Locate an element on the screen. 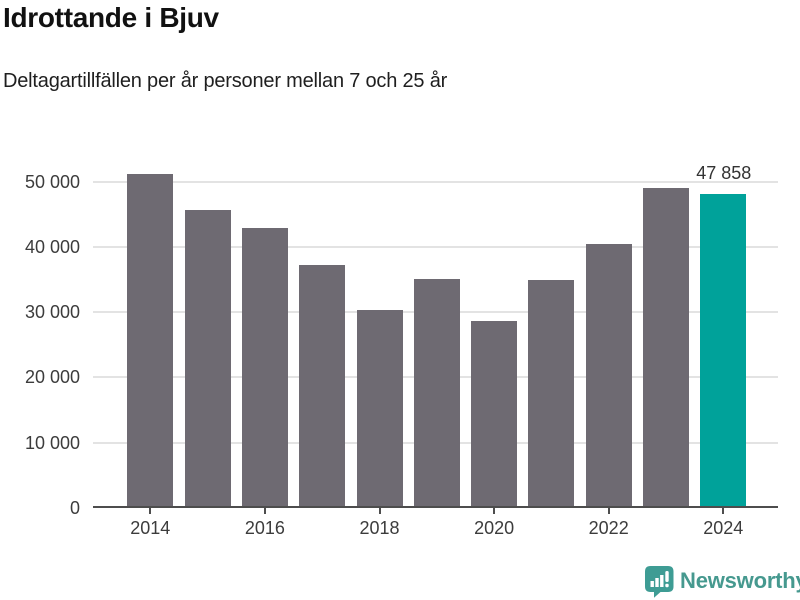 The height and width of the screenshot is (600, 800). newsworthy-logo: Newsworthy is located at coordinates (722, 581).